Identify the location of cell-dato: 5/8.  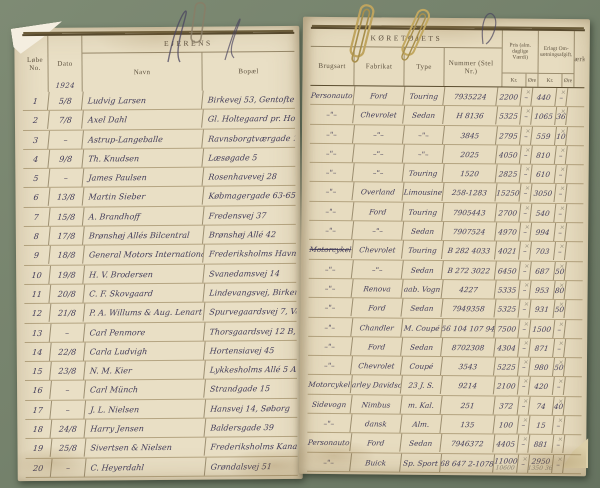
(65, 101).